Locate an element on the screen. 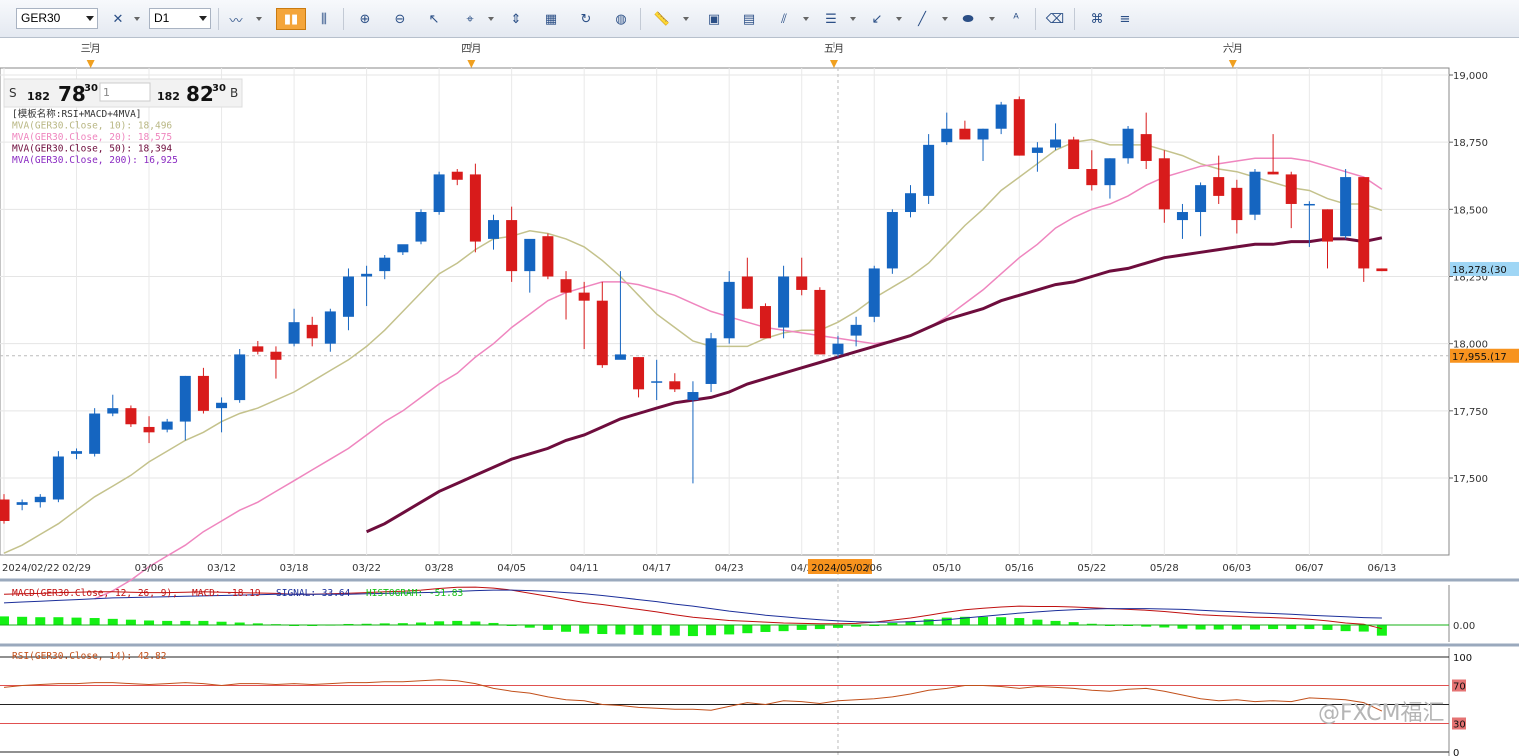 The width and height of the screenshot is (1519, 756). tree-icon: ⌘ is located at coordinates (1097, 19).